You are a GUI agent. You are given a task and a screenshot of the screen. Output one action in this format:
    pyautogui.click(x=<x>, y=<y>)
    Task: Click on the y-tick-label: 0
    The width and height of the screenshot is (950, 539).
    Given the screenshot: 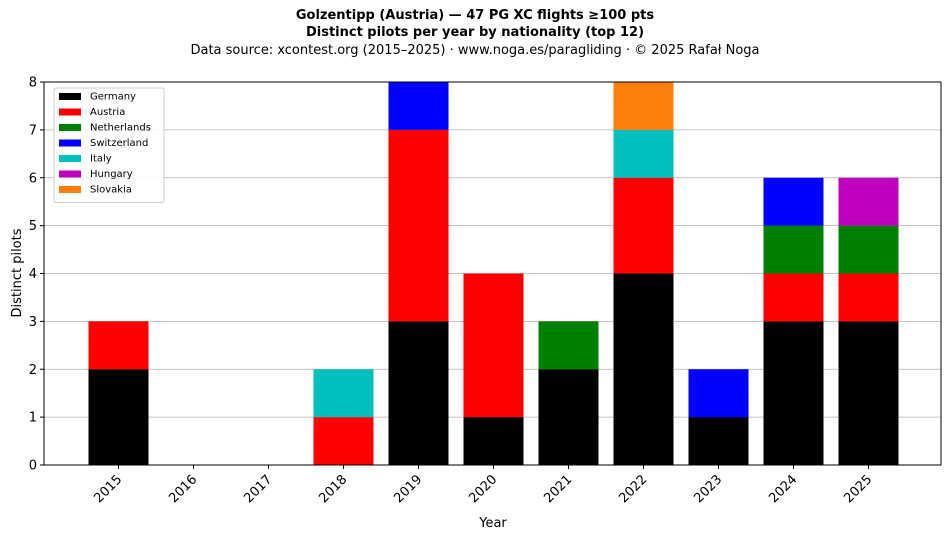 What is the action you would take?
    pyautogui.click(x=33, y=466)
    